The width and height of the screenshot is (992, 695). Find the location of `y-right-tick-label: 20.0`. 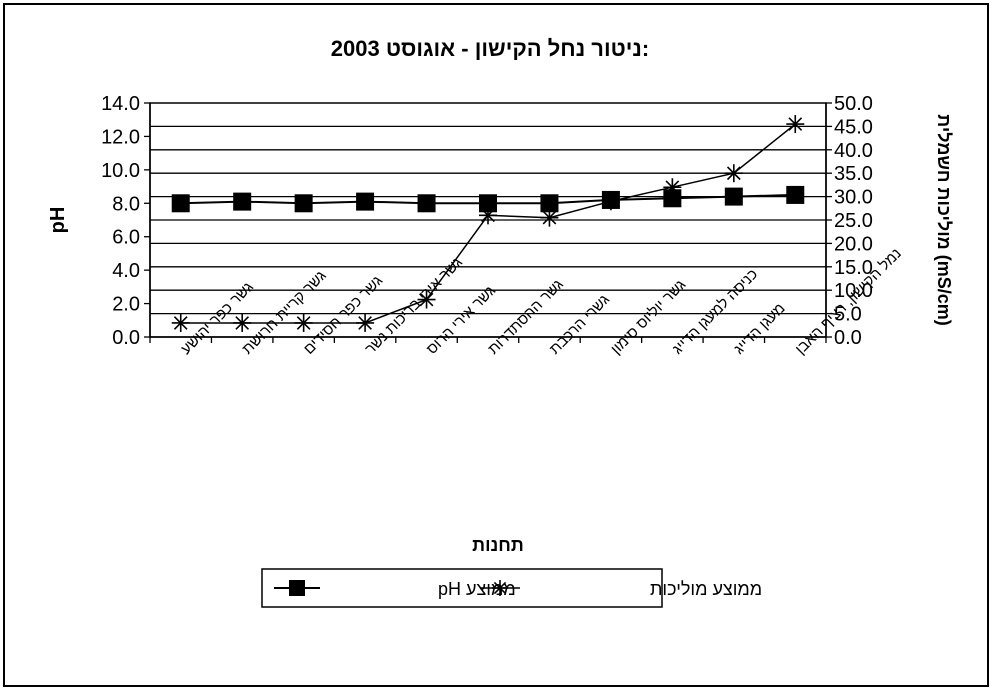

y-right-tick-label: 20.0 is located at coordinates (853, 244).